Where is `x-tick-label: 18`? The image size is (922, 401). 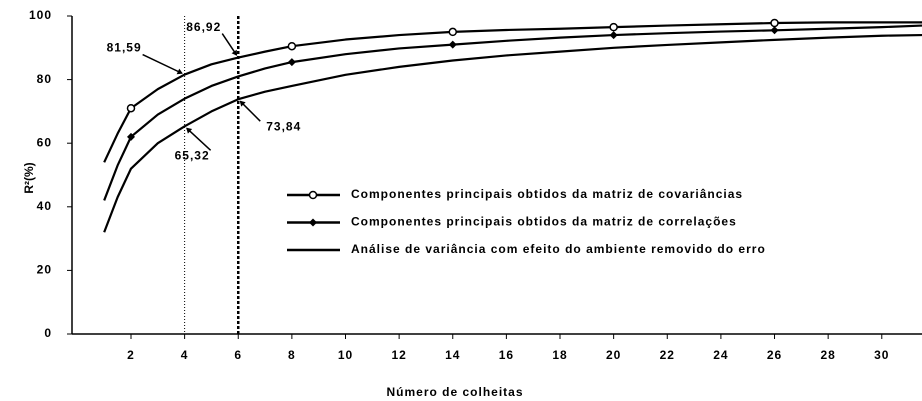 x-tick-label: 18 is located at coordinates (559, 355).